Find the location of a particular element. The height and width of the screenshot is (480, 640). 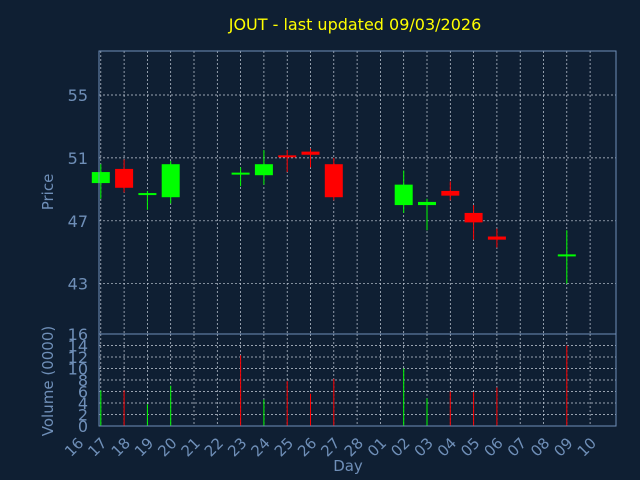

volume-axis-label: Volume (0000) is located at coordinates (48, 381).